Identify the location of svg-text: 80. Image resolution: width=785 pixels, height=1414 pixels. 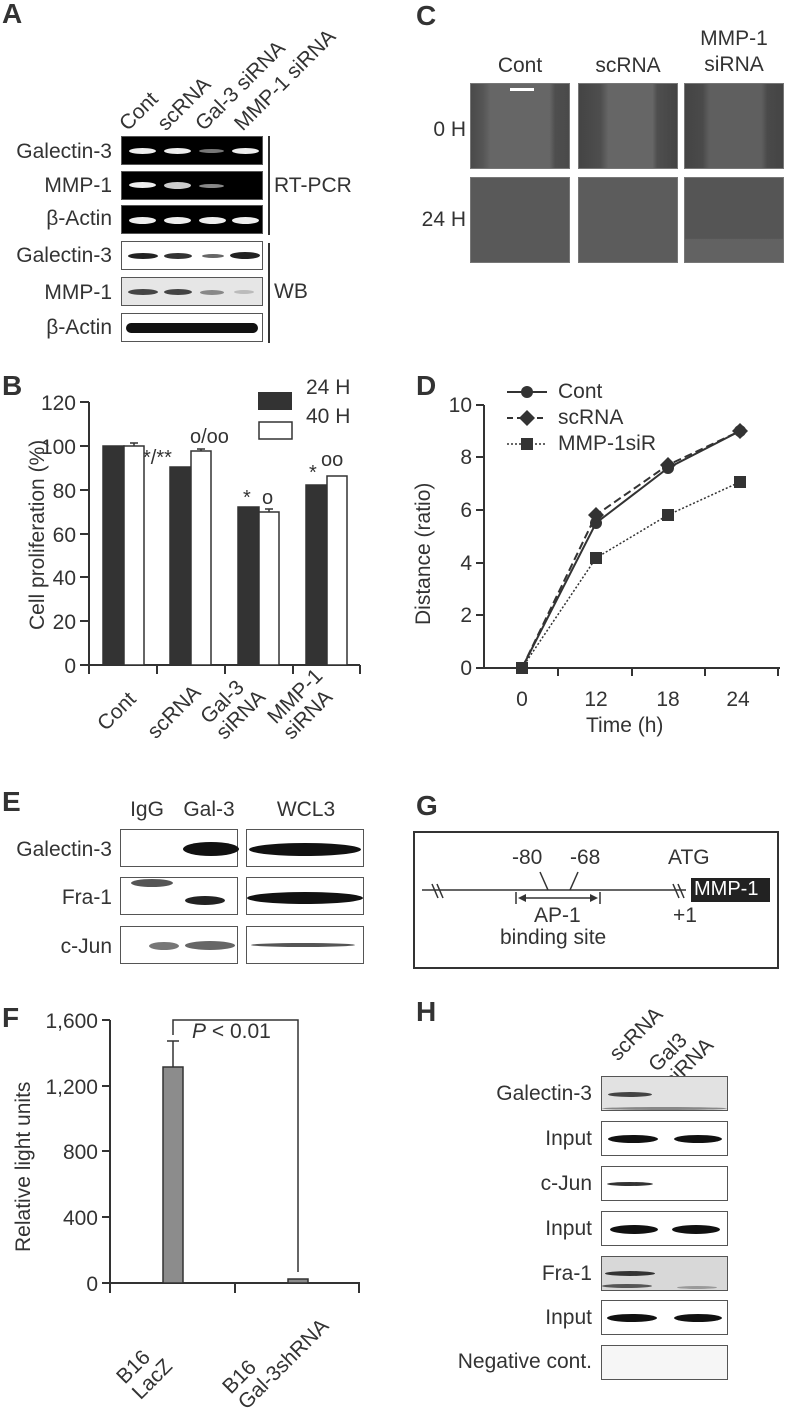
(64, 491).